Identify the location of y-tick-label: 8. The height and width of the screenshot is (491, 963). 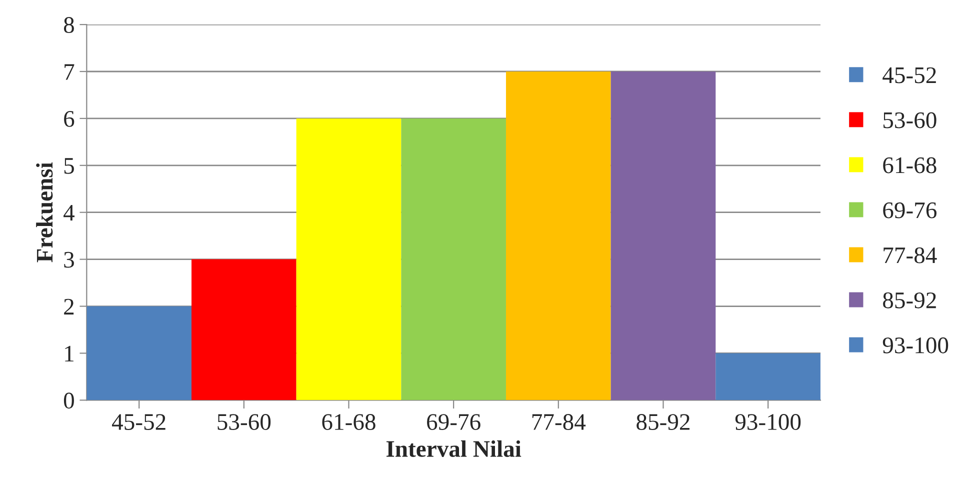
(69, 25).